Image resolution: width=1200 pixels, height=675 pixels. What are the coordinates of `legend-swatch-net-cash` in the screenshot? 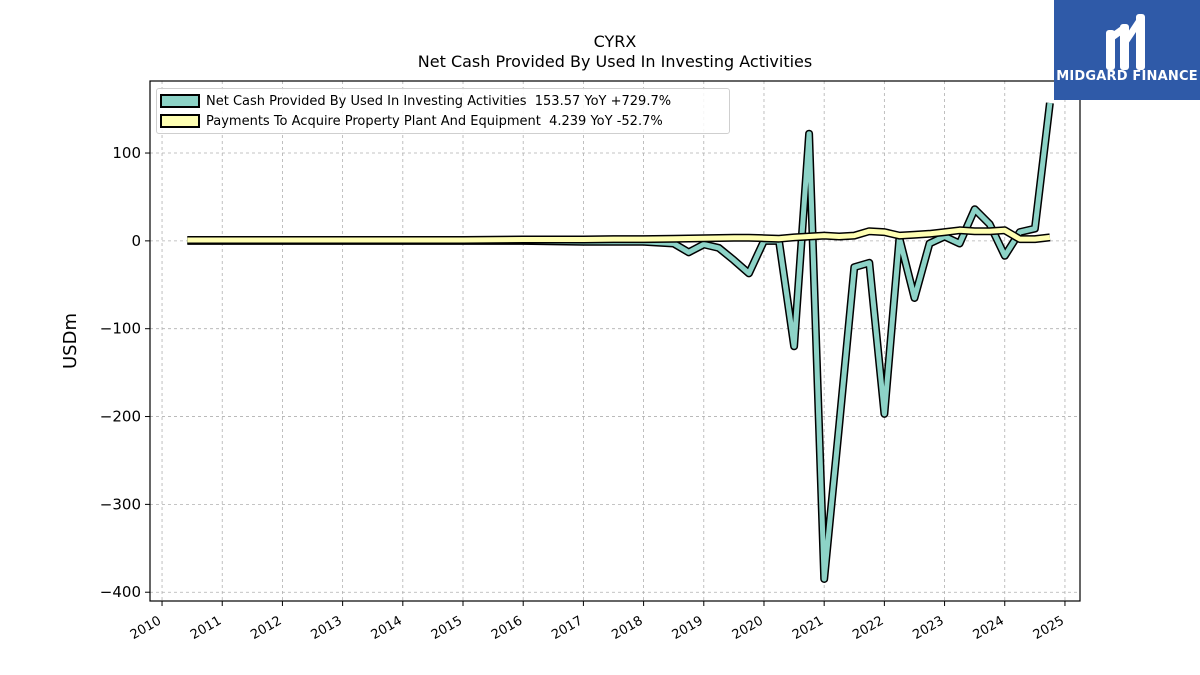 It's located at (180, 101).